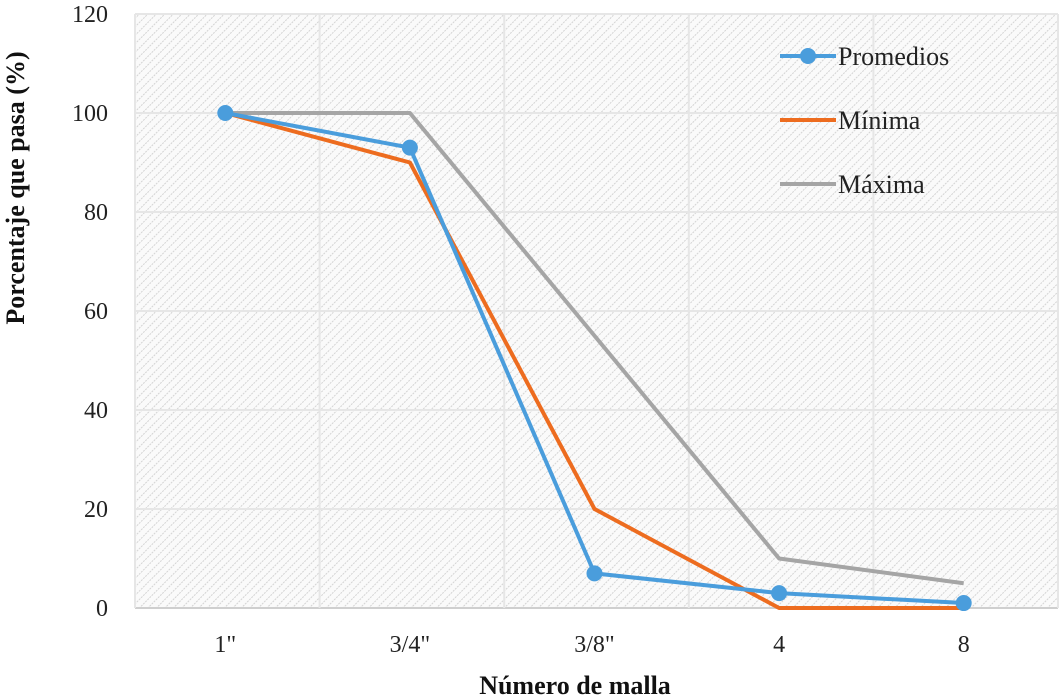  What do you see at coordinates (893, 56) in the screenshot?
I see `legend-label: Promedios` at bounding box center [893, 56].